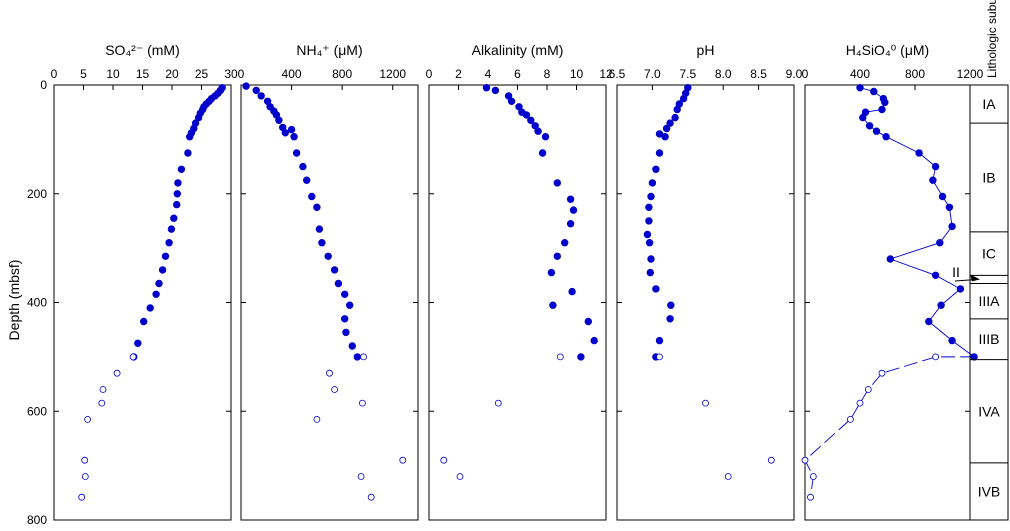 The image size is (1010, 531). I want to click on profile-line, so click(870, 427).